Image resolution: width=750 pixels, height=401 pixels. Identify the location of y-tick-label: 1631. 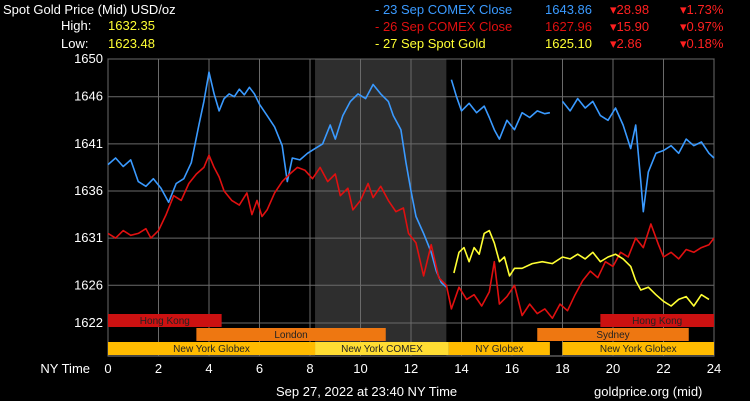
(88, 237).